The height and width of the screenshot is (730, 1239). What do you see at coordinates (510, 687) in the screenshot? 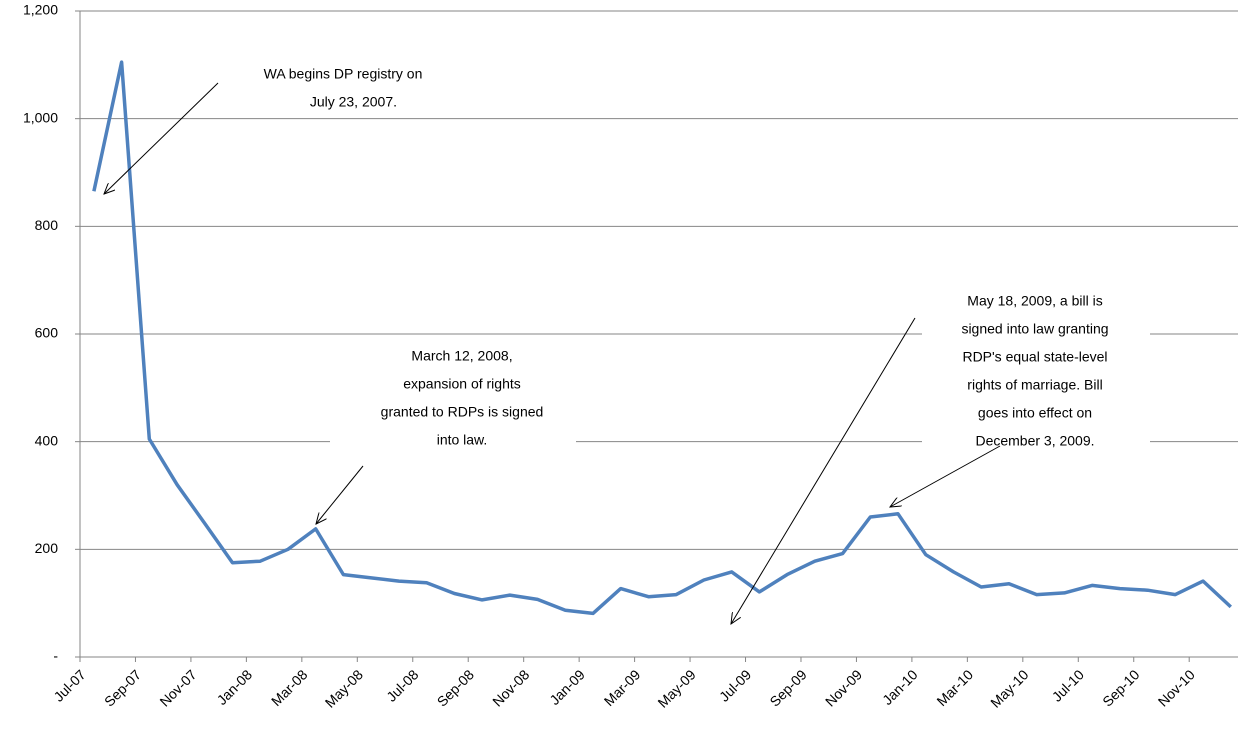
I see `x-tick-label: Nov-08` at bounding box center [510, 687].